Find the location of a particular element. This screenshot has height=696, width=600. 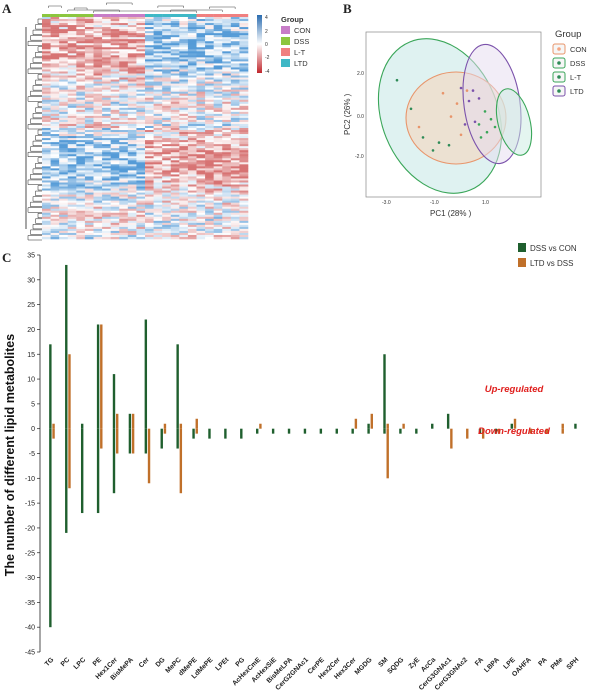

dendrogram-branch is located at coordinates (170, 6).